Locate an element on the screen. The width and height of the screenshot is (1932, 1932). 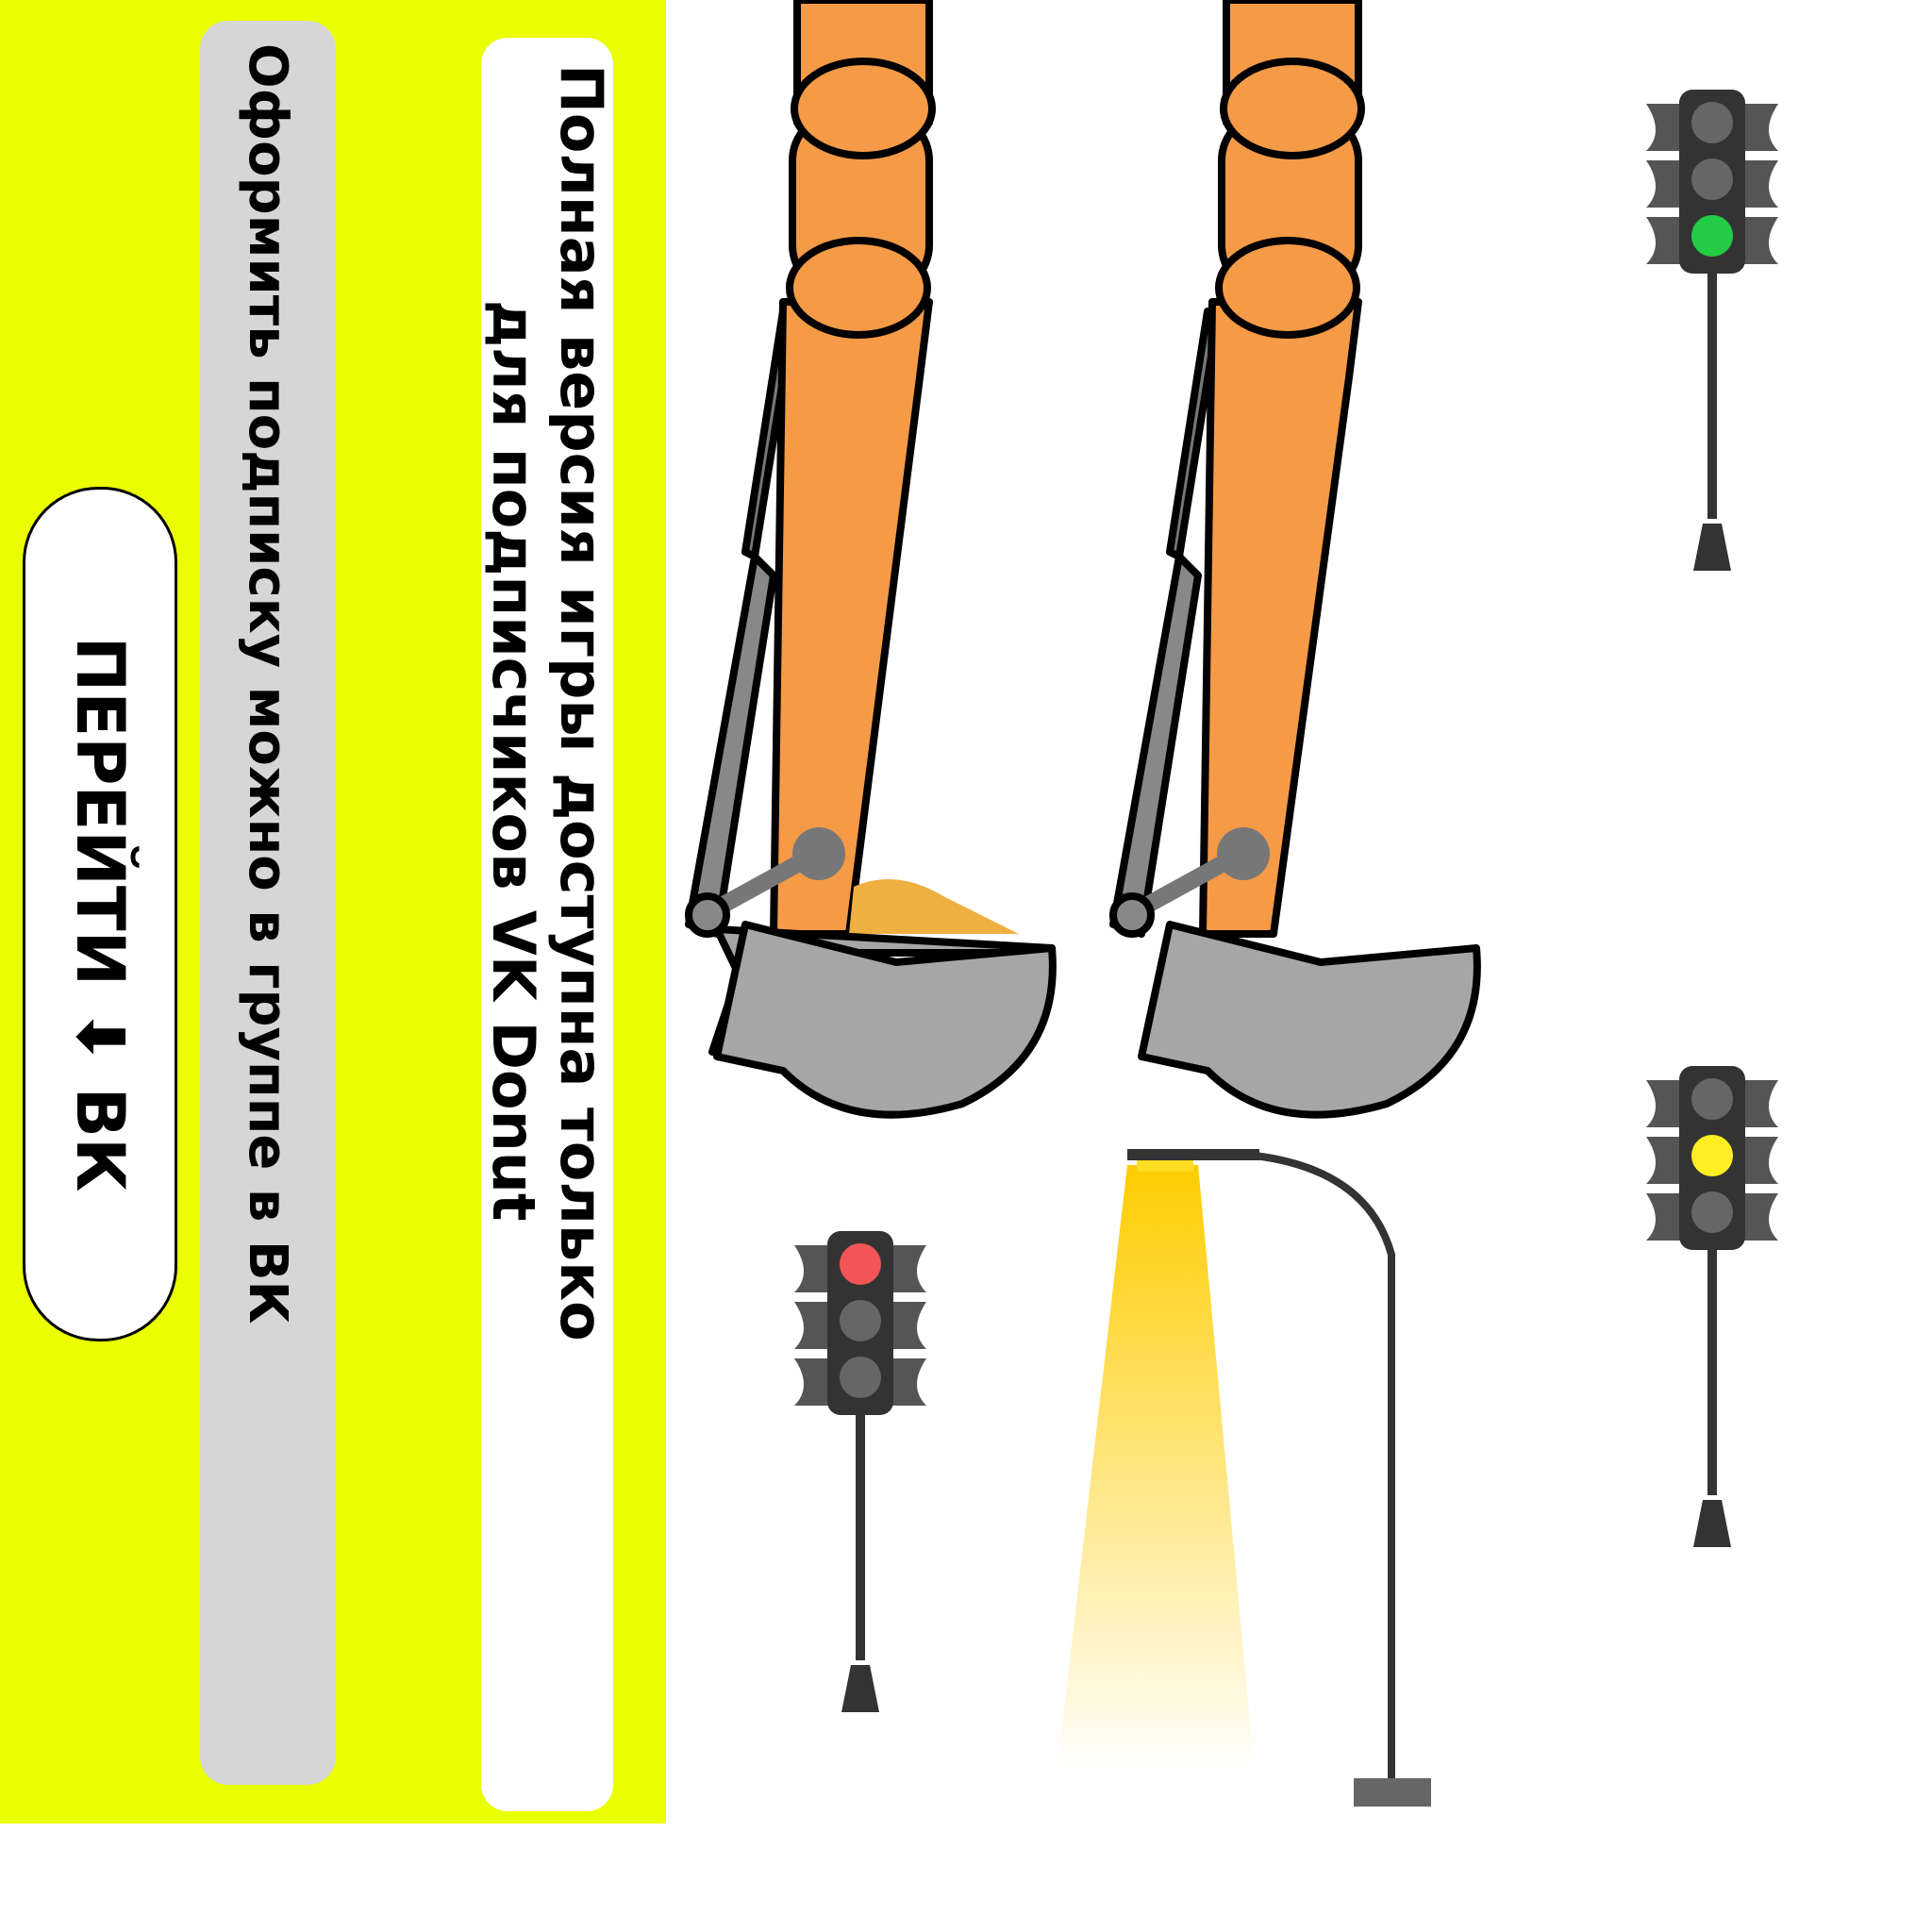
traffic-light-red is located at coordinates (860, 1471).